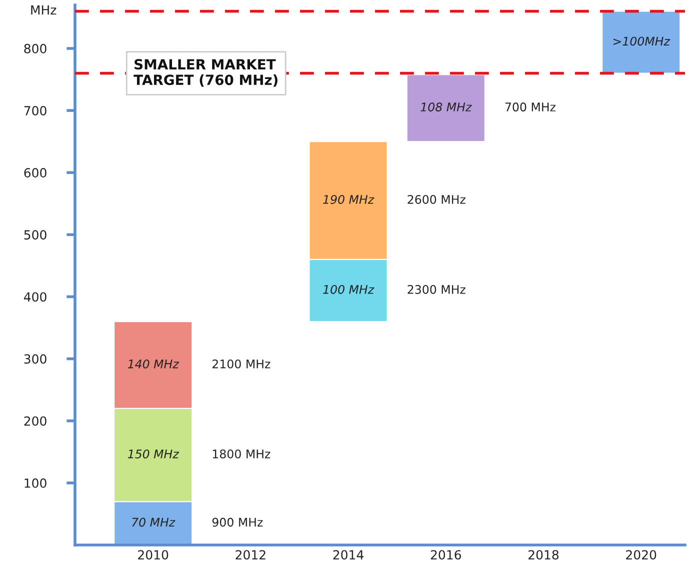 Image resolution: width=691 pixels, height=563 pixels. I want to click on y-tick-label: 400, so click(35, 297).